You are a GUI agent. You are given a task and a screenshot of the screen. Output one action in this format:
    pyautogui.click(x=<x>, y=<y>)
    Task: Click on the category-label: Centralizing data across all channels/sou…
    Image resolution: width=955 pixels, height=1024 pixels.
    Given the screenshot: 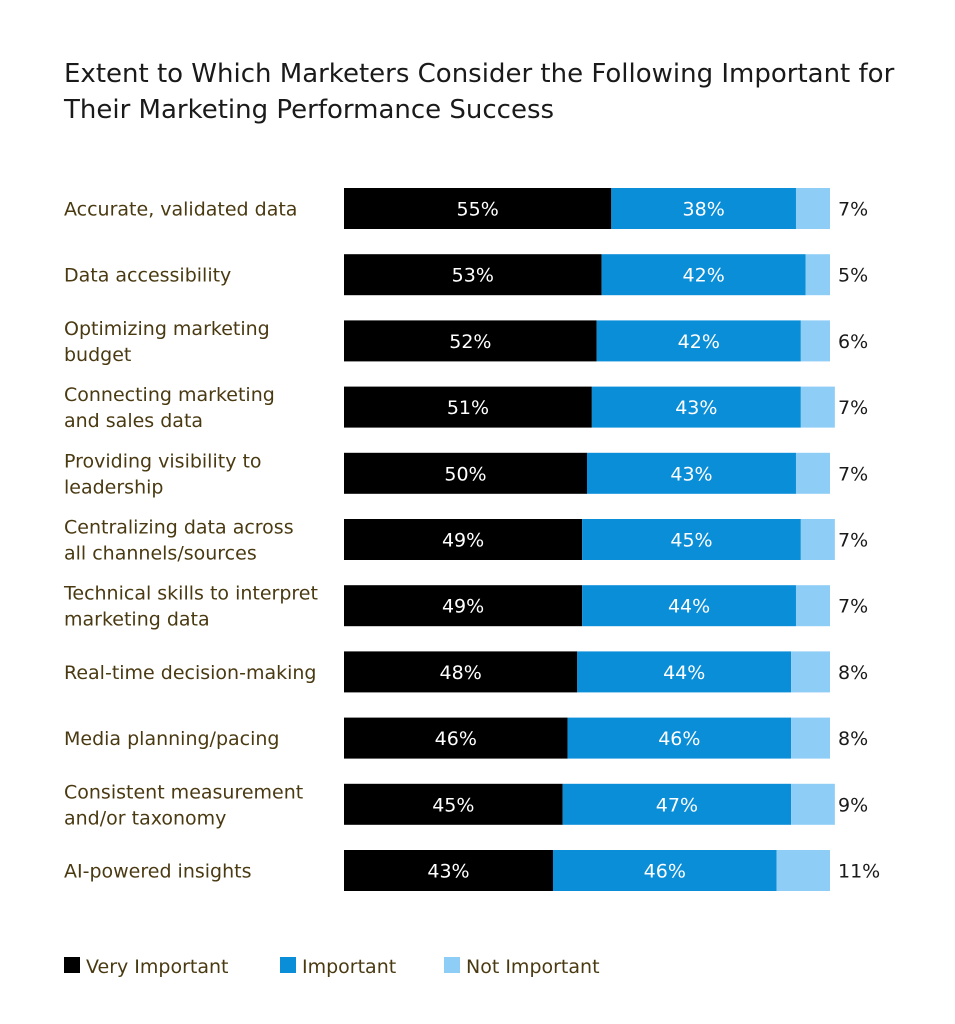 What is the action you would take?
    pyautogui.click(x=179, y=541)
    